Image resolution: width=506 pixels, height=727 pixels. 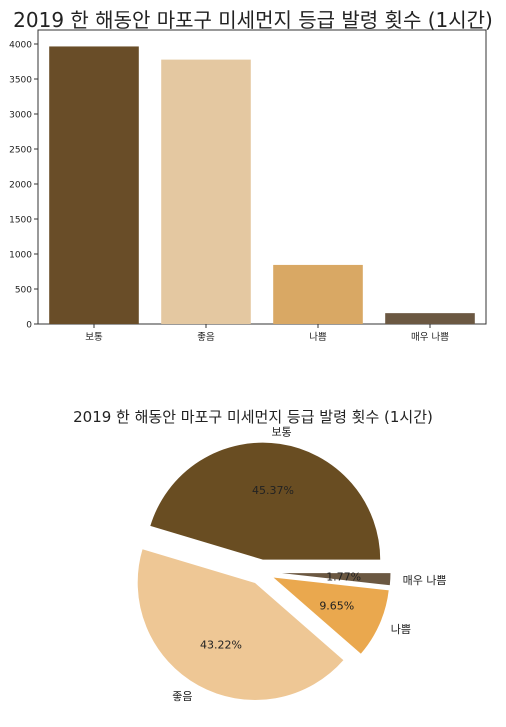 I want to click on x-tick-label: 매우 나쁨, so click(x=430, y=337).